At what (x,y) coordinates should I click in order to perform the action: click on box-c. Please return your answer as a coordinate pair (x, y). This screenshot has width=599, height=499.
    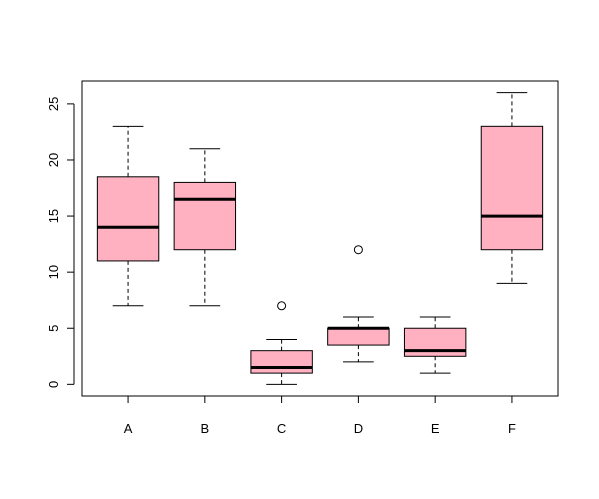
    Looking at the image, I should click on (281, 343).